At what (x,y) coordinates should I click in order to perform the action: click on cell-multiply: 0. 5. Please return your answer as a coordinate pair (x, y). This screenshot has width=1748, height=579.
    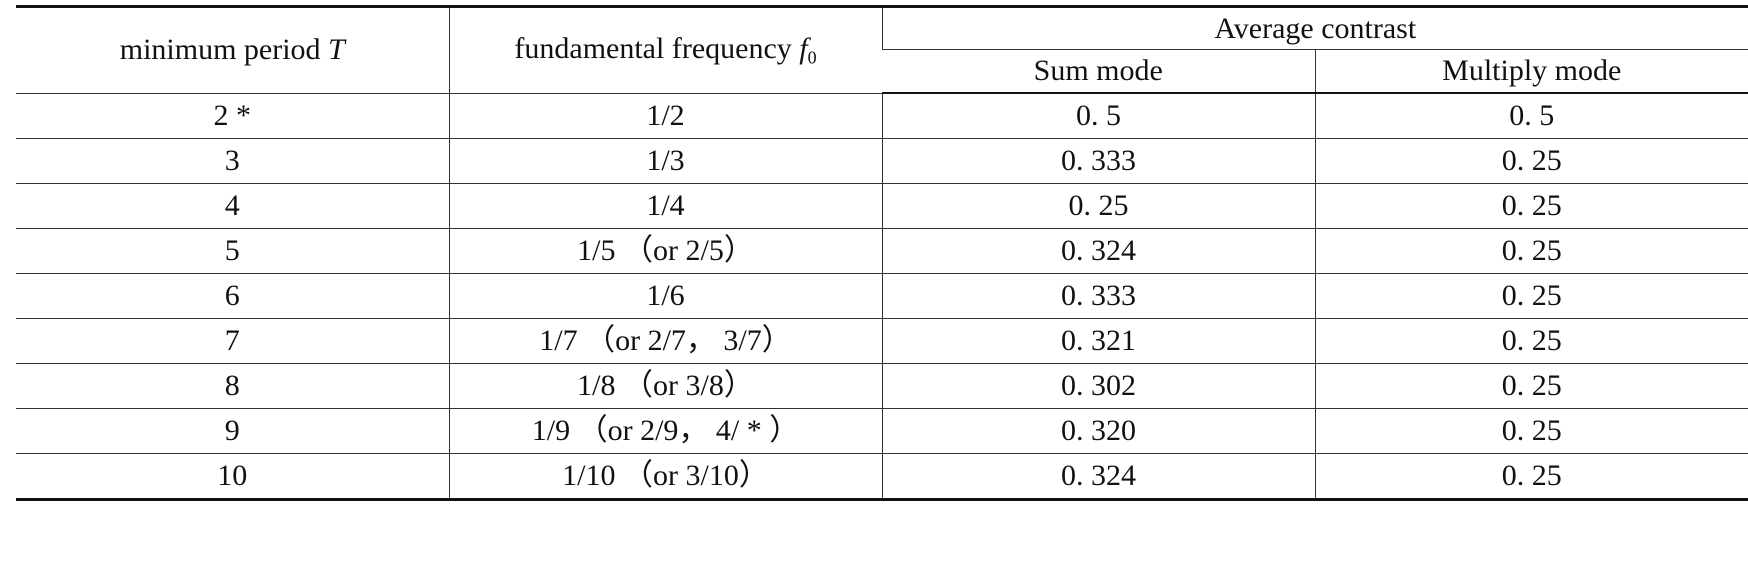
    Looking at the image, I should click on (1531, 116).